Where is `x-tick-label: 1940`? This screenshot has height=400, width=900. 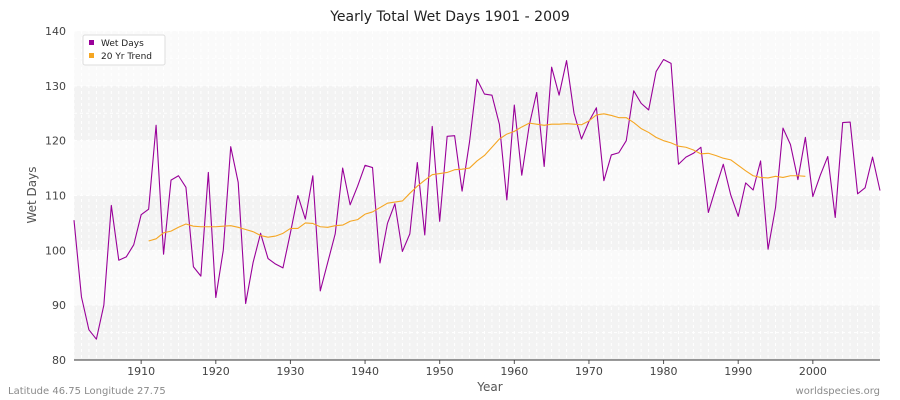 x-tick-label: 1940 is located at coordinates (365, 371).